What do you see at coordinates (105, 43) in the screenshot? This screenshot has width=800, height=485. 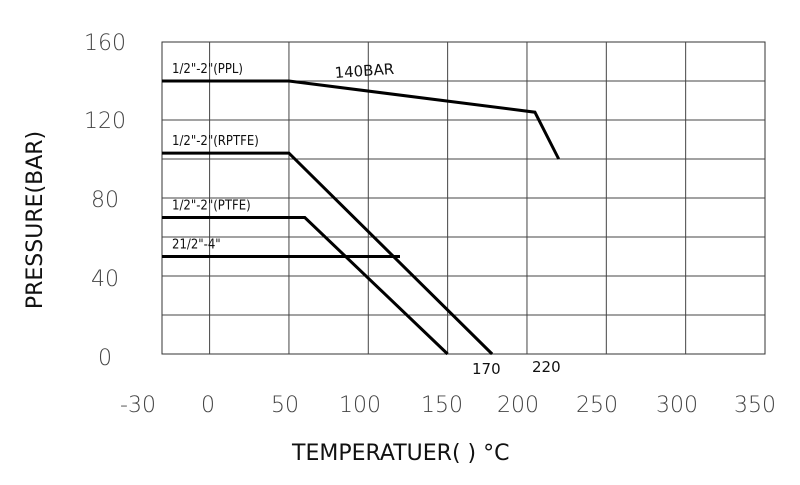 I see `y-tick-label: 160` at bounding box center [105, 43].